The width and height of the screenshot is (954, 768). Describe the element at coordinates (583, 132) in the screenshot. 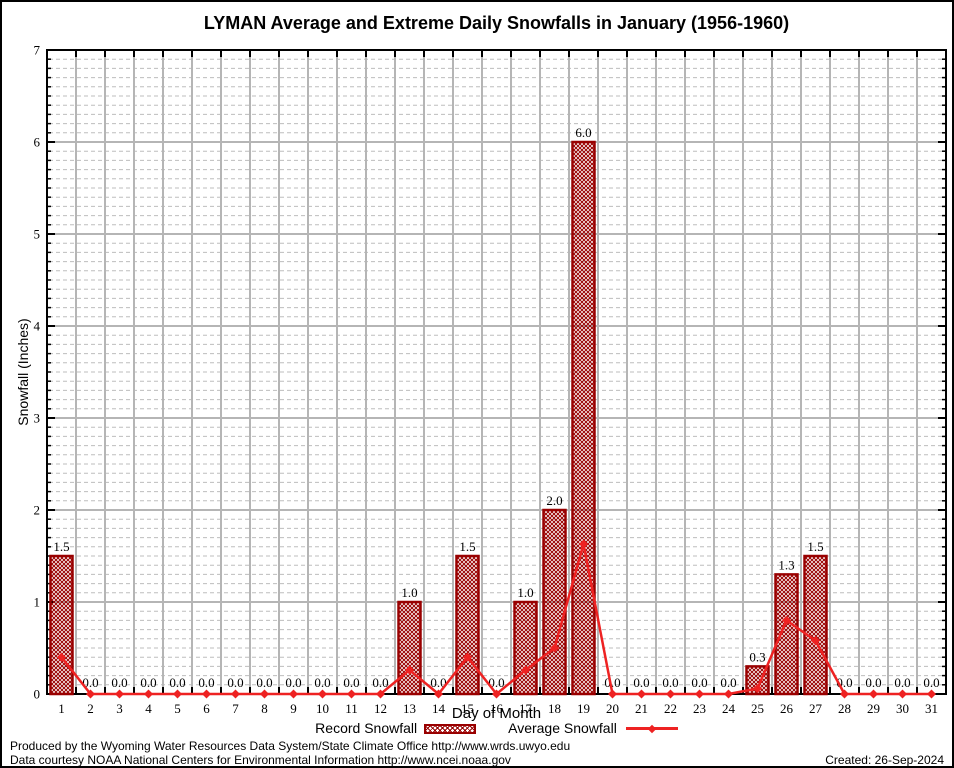

I see `bar-value-day-19: 6.0` at that location.